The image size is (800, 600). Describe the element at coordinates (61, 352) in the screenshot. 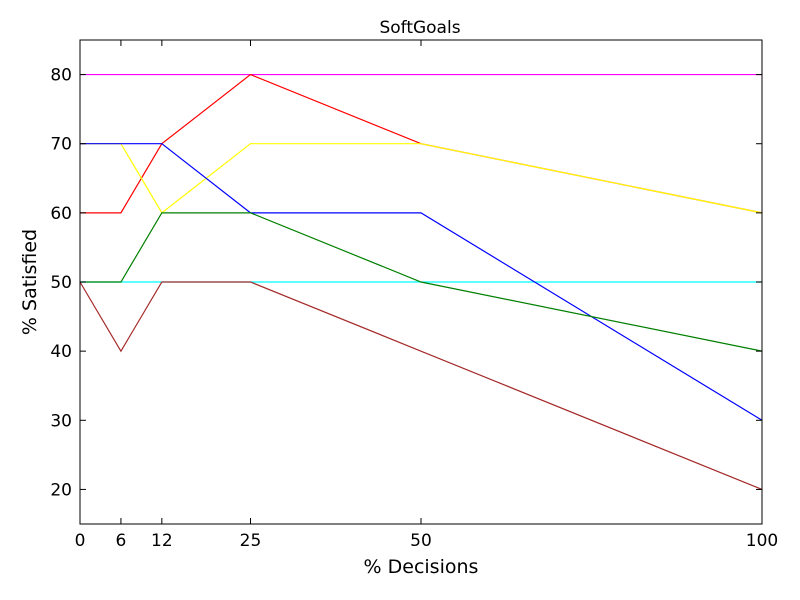

I see `y-tick-label: 40` at that location.